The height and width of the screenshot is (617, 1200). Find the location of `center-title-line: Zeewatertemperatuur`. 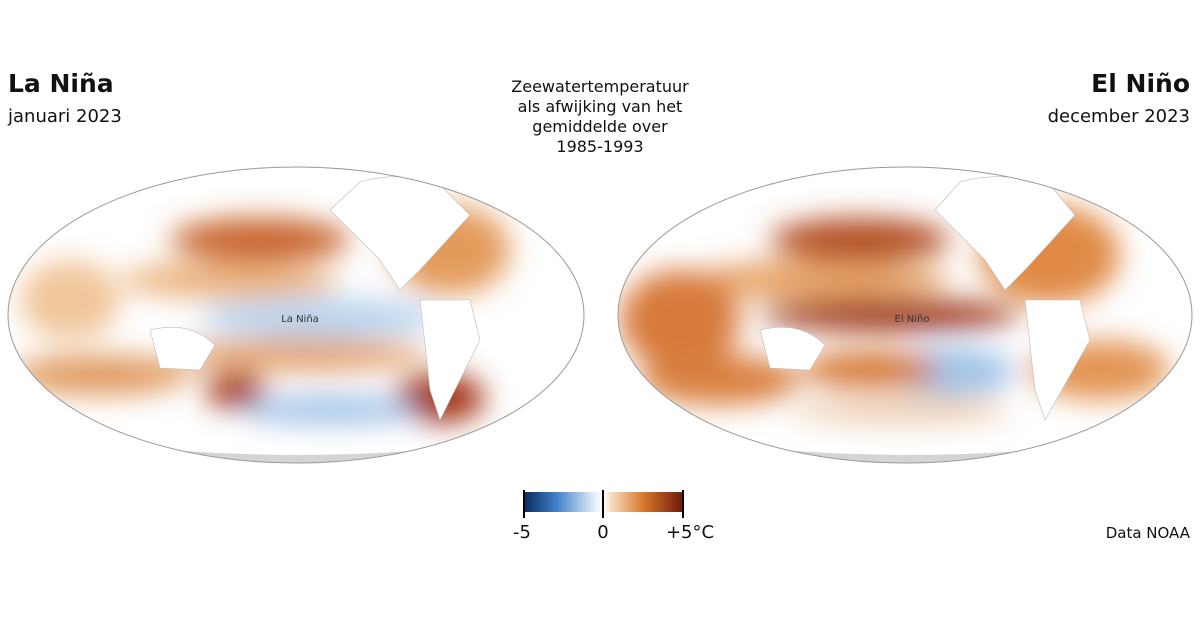

center-title-line: Zeewatertemperatuur is located at coordinates (600, 86).